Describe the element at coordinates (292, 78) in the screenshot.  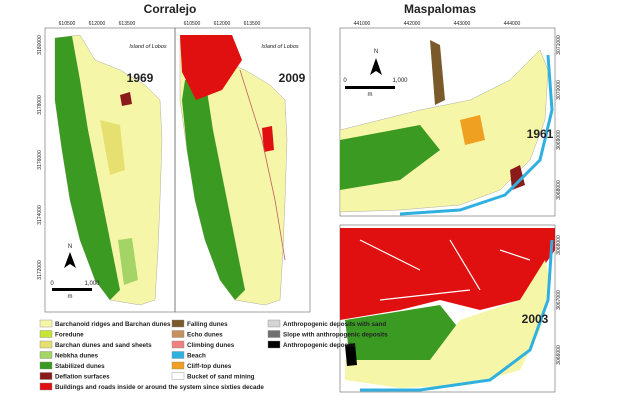
I see `year: 2009` at that location.